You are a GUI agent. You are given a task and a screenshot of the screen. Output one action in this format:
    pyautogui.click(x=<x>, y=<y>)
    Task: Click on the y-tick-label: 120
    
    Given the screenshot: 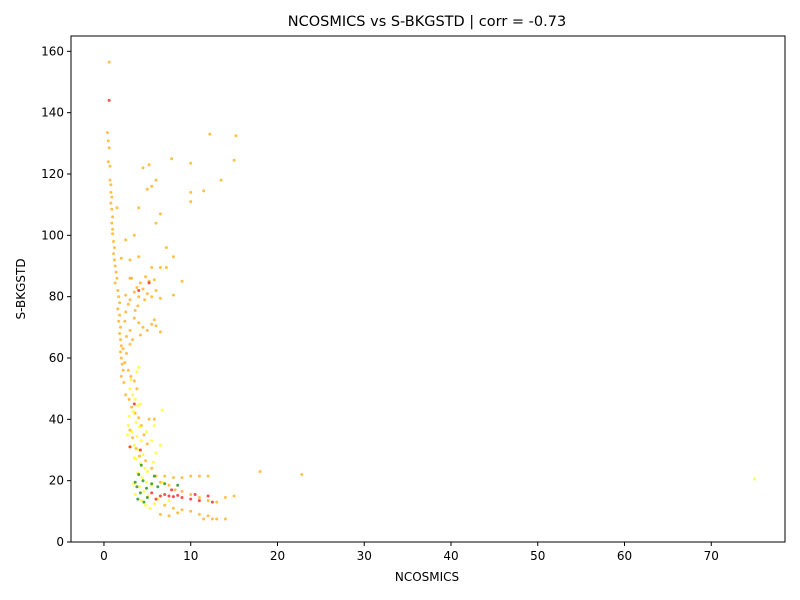 What is the action you would take?
    pyautogui.click(x=52, y=174)
    